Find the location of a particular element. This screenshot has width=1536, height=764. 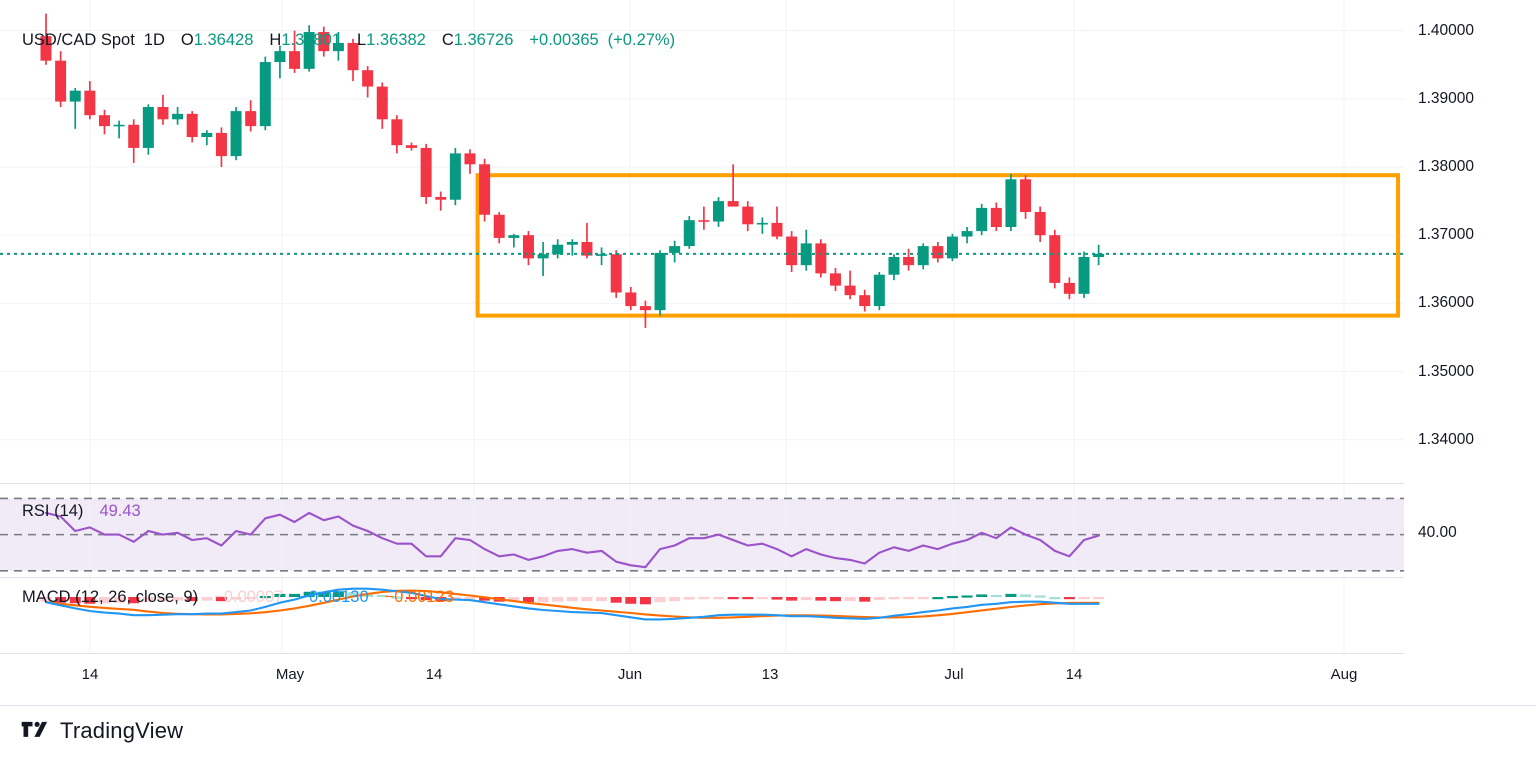

rsi-pane: 40.00 49.43 is located at coordinates (768, 531).